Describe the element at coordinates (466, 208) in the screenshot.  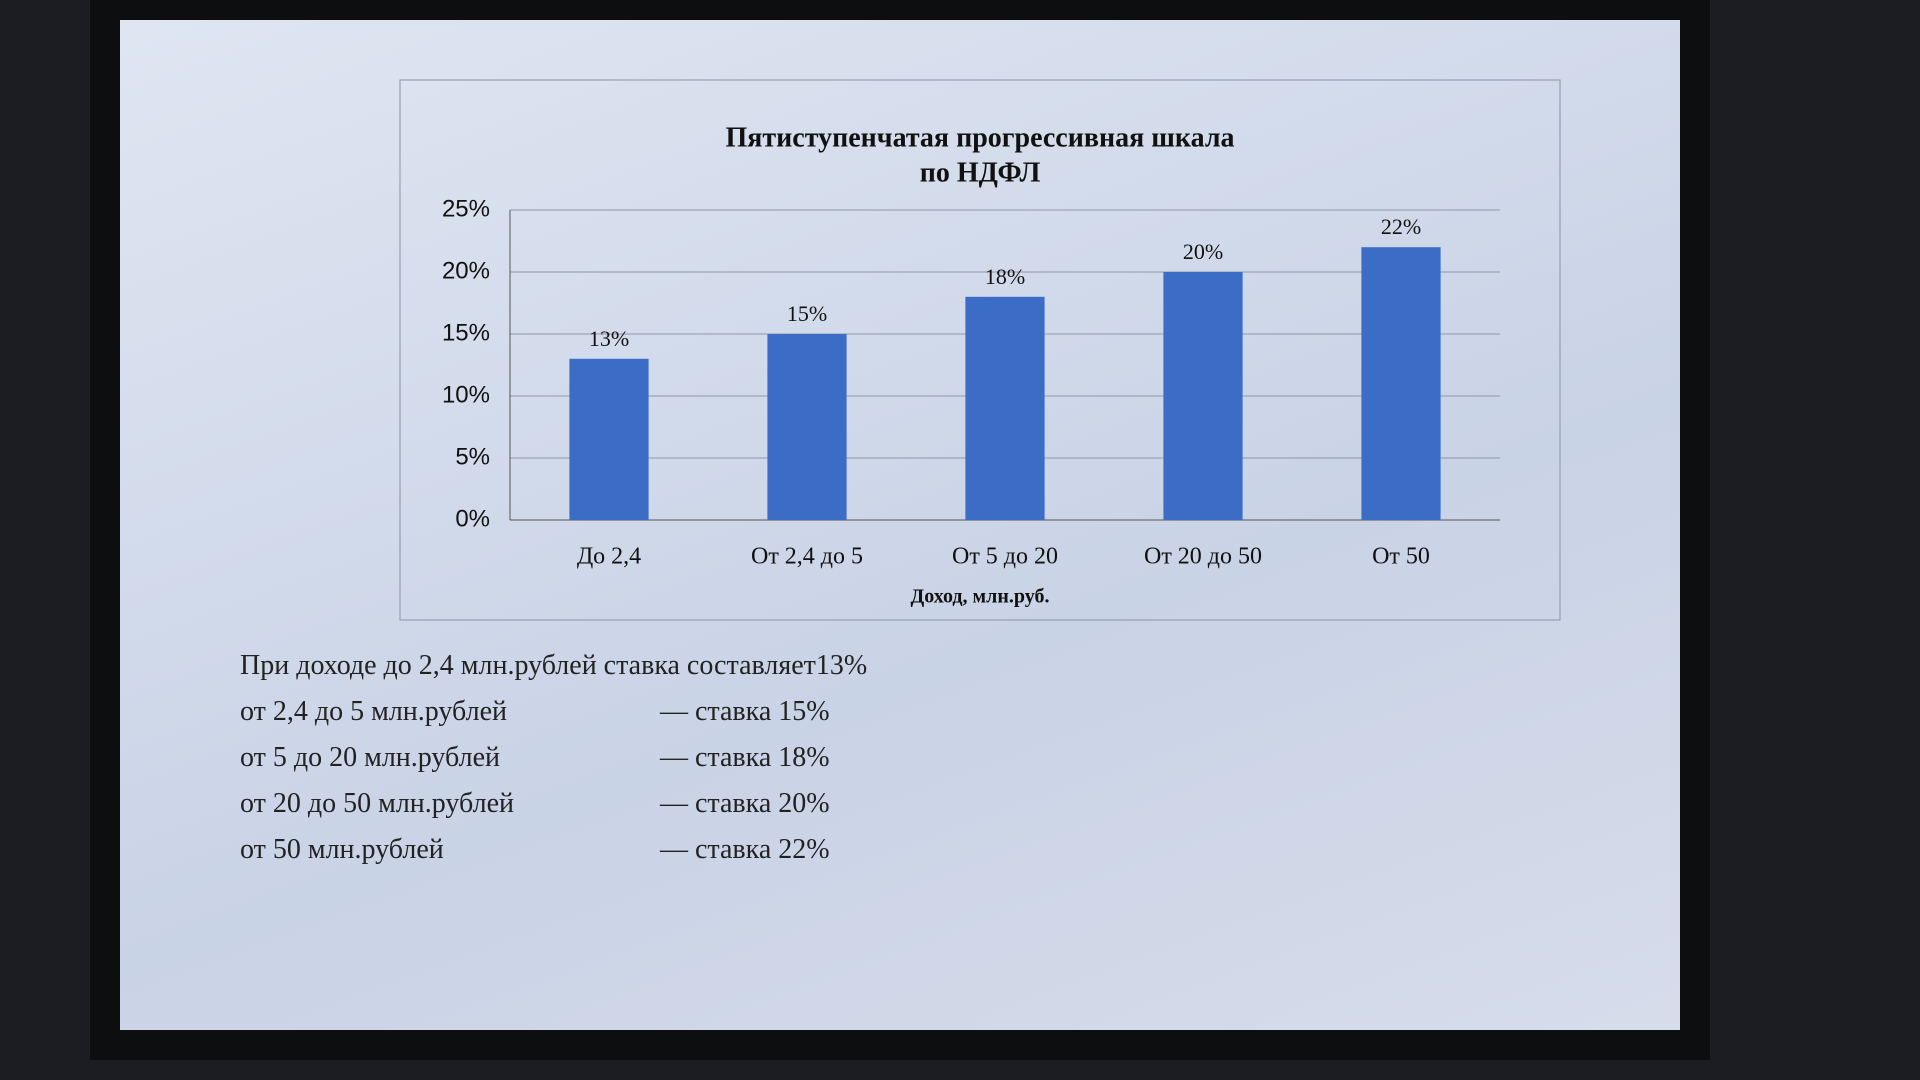
I see `y-tick-label: 25%` at that location.